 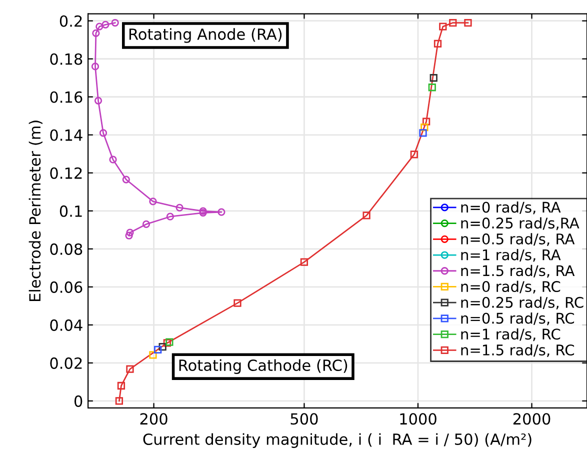 What do you see at coordinates (66, 135) in the screenshot?
I see `y-tick-label: 0.14` at bounding box center [66, 135].